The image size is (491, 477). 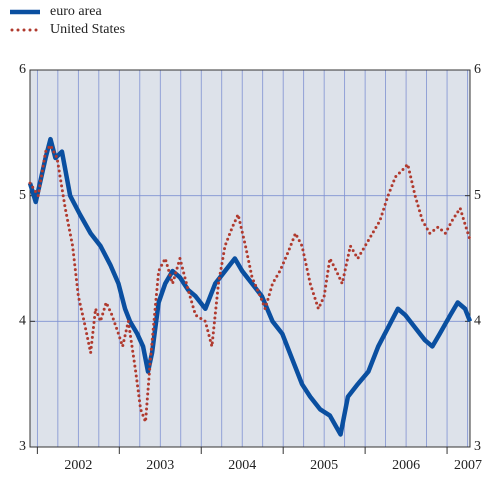 I want to click on y2-tick-label: 6, so click(x=477, y=69).